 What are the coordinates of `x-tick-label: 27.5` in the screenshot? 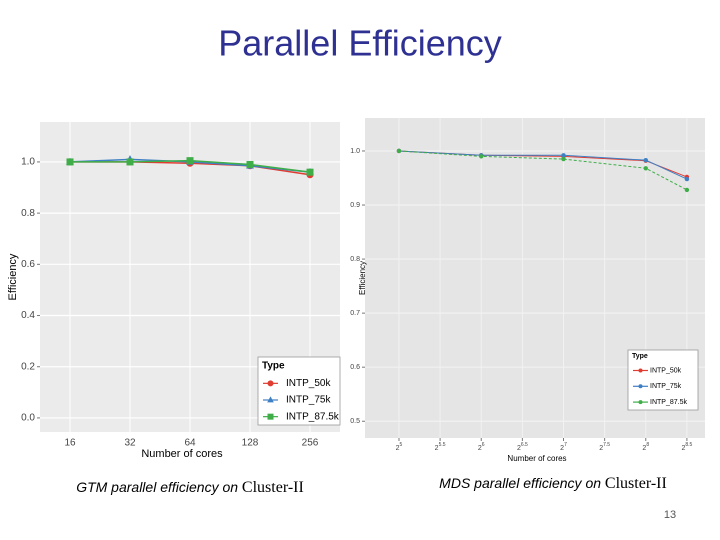 It's located at (604, 447).